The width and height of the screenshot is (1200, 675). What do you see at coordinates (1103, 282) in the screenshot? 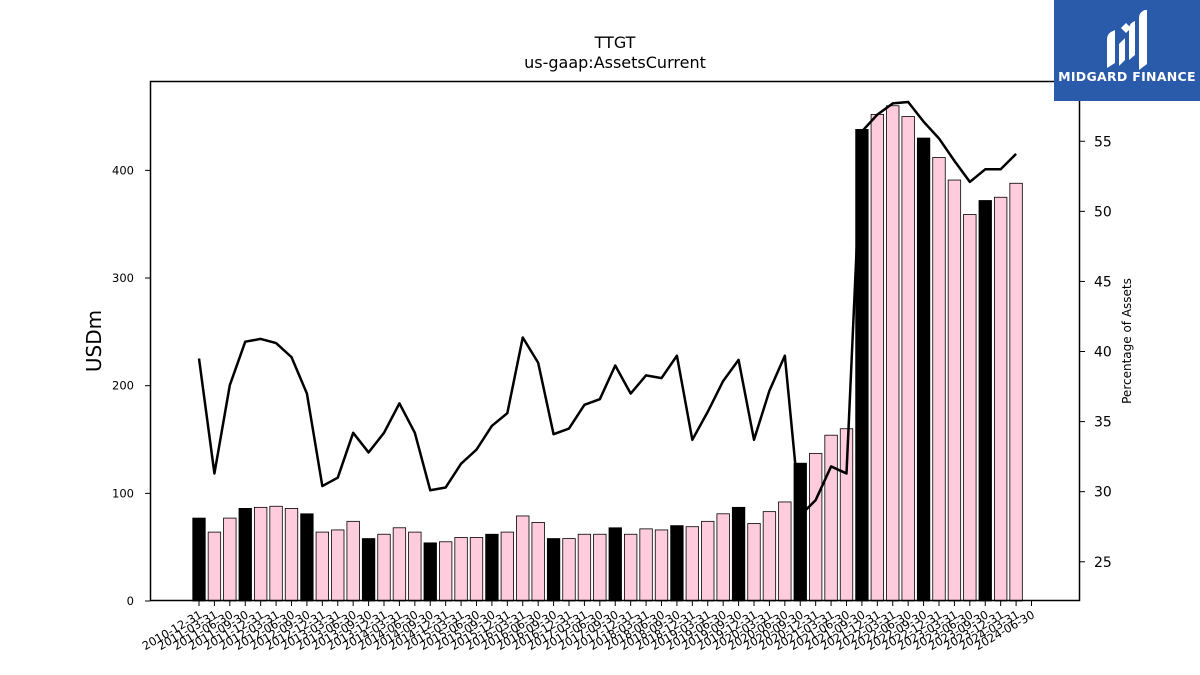
I see `y2-tick-label: 45` at bounding box center [1103, 282].